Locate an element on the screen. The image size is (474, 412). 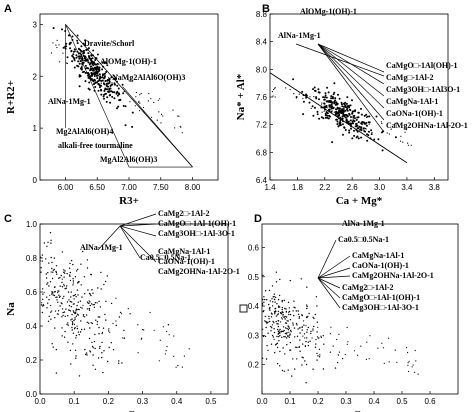
x-tick-label: 1.4 is located at coordinates (270, 187).